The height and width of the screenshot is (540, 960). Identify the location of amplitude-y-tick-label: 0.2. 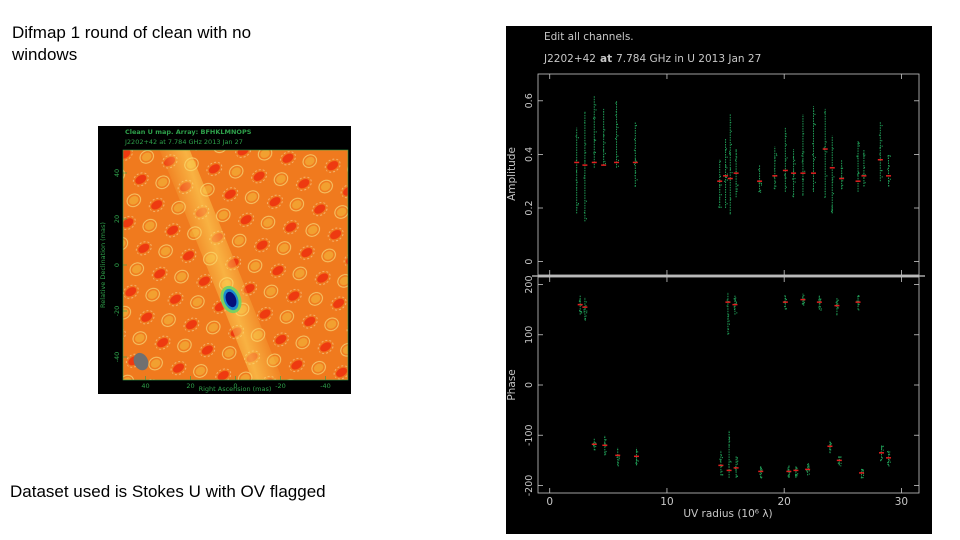
(529, 207).